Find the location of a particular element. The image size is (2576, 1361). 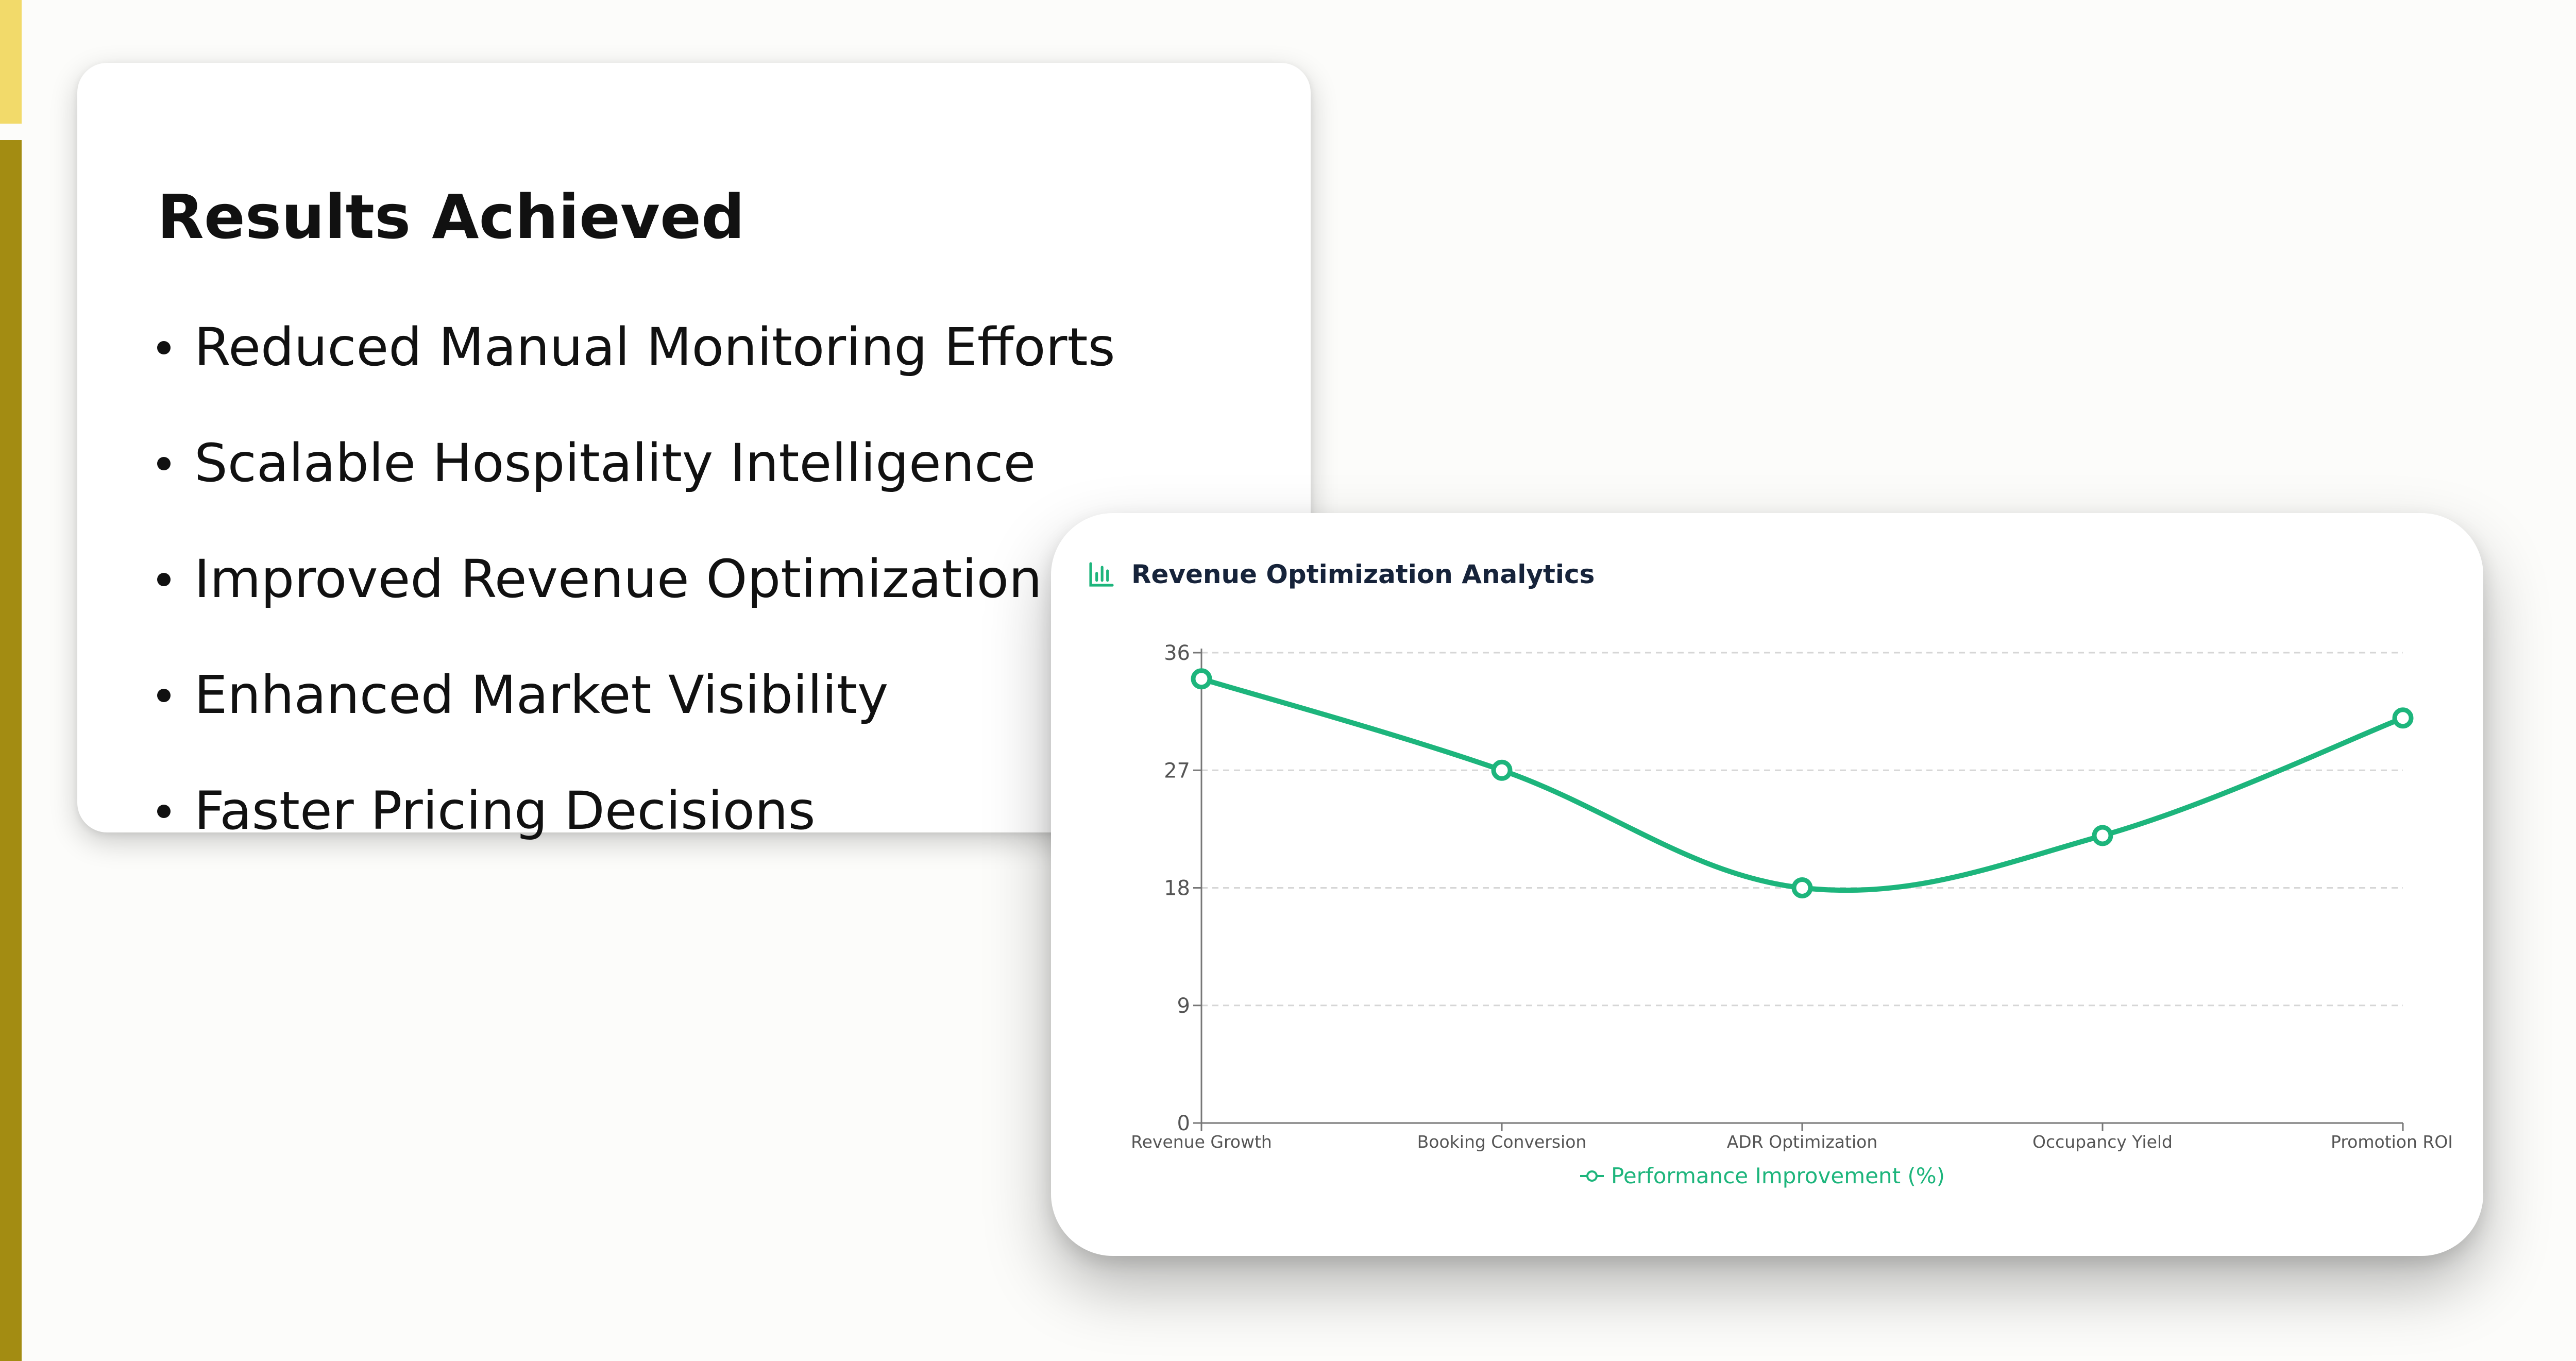

results-item: Enhanced Market Visibility is located at coordinates (636, 695).